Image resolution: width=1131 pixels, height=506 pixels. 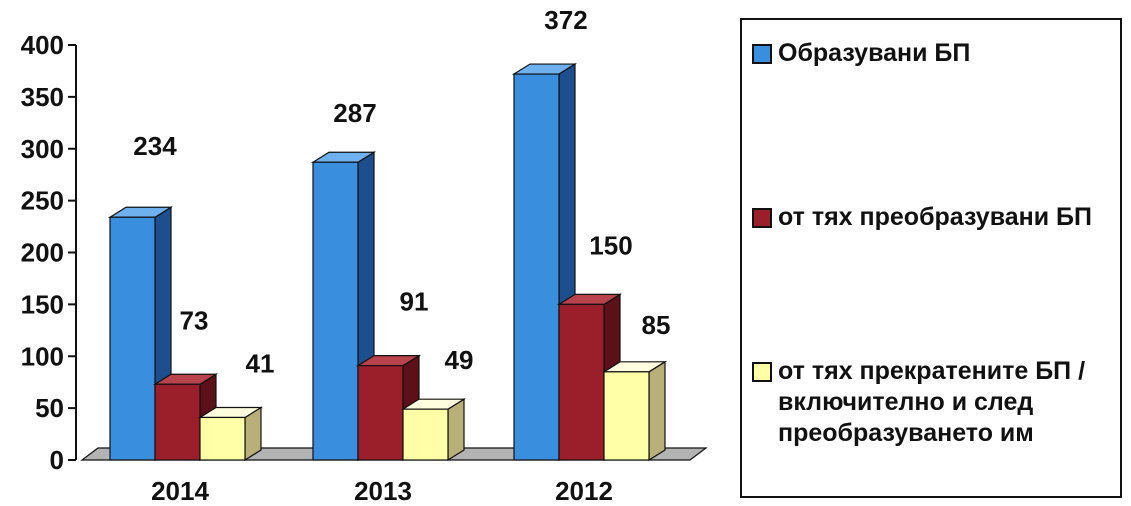 I want to click on x-tick-label: 2014, so click(x=180, y=491).